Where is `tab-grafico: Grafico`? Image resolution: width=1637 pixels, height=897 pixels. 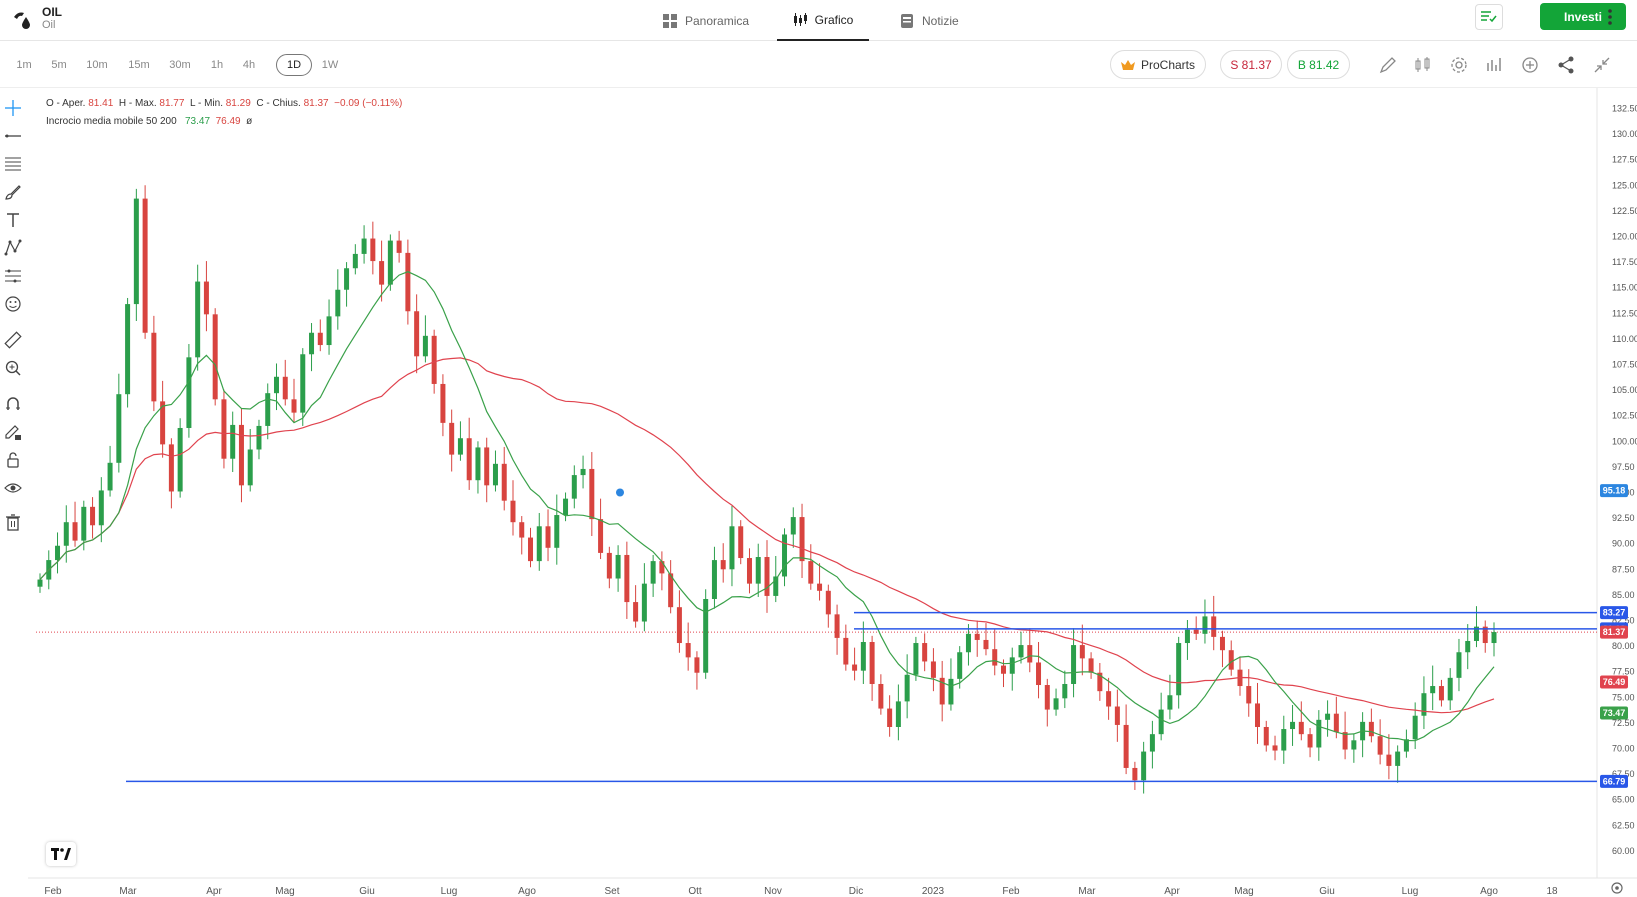
tab-grafico: Grafico is located at coordinates (823, 20).